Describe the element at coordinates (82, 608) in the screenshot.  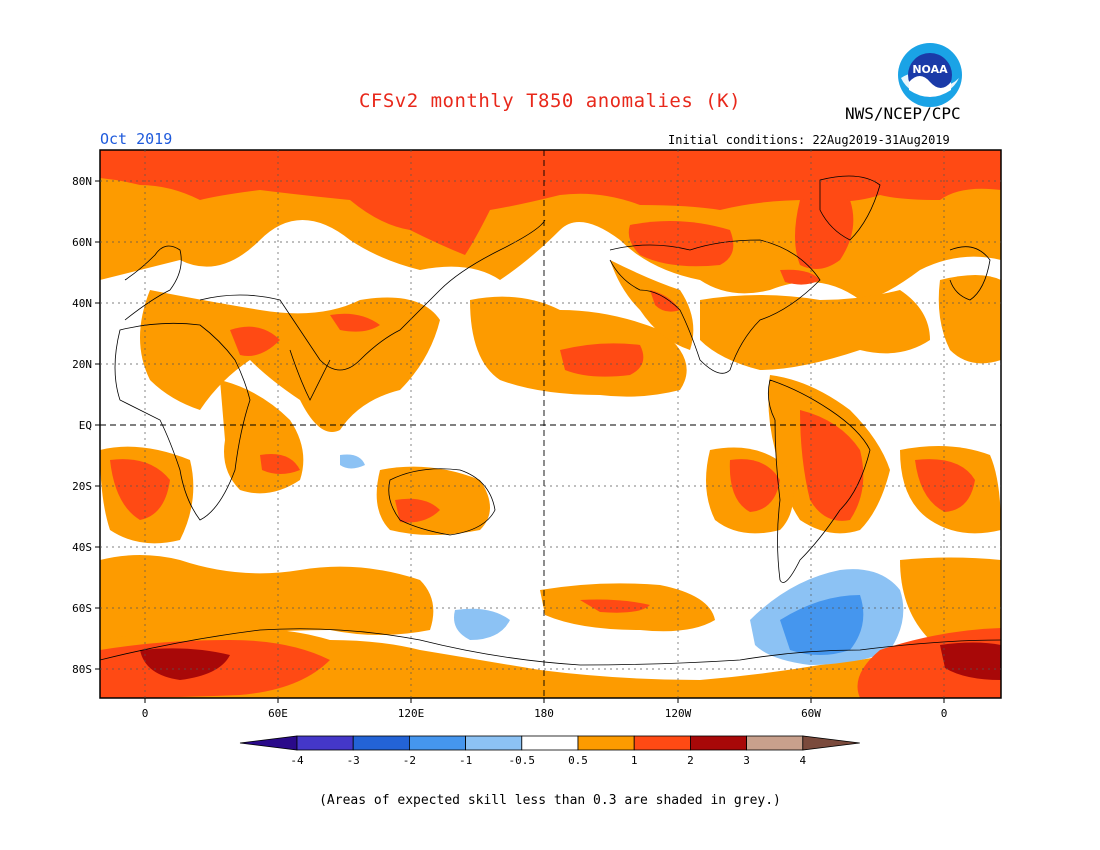
I see `lat-label: 60S` at that location.